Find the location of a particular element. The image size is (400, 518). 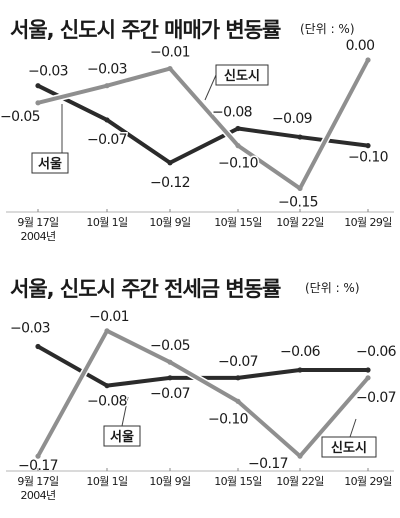

divider is located at coordinates (200, 258).